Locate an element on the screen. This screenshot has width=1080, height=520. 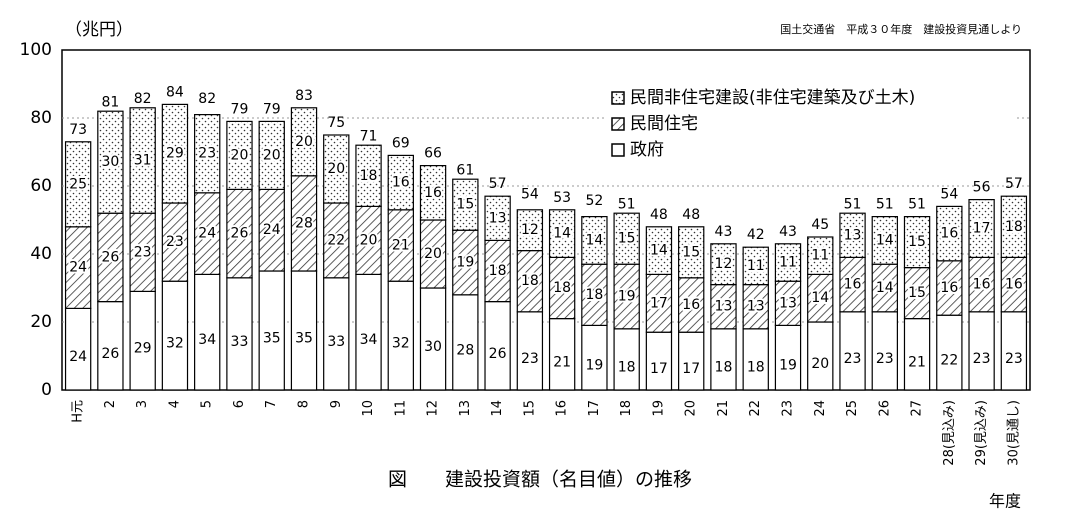
total-label: 75 is located at coordinates (336, 123).